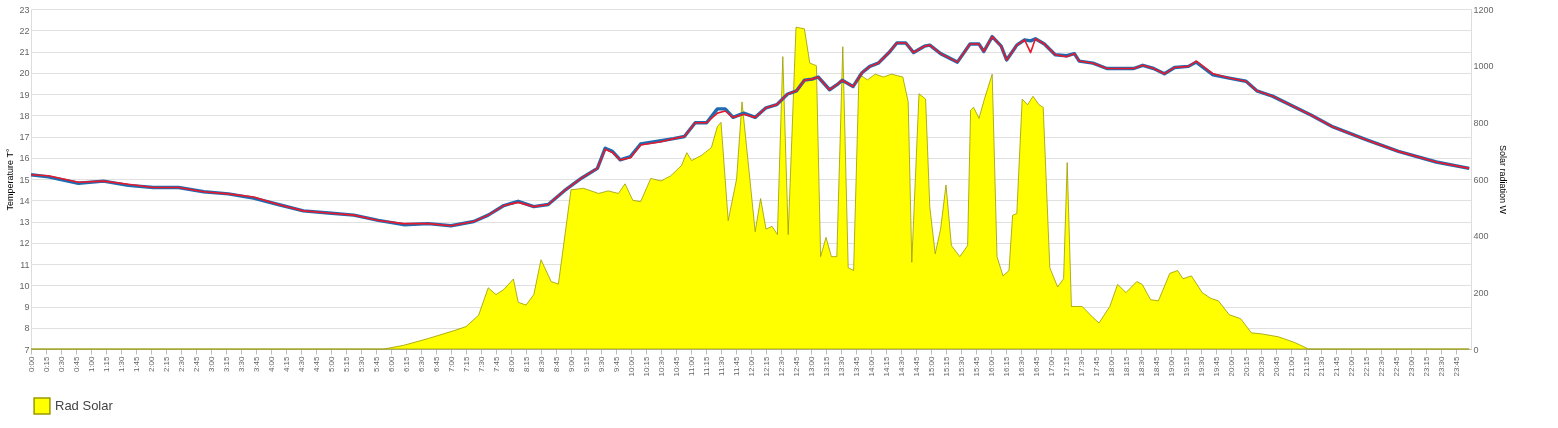  I want to click on y-tick-label: 12, so click(24, 243).